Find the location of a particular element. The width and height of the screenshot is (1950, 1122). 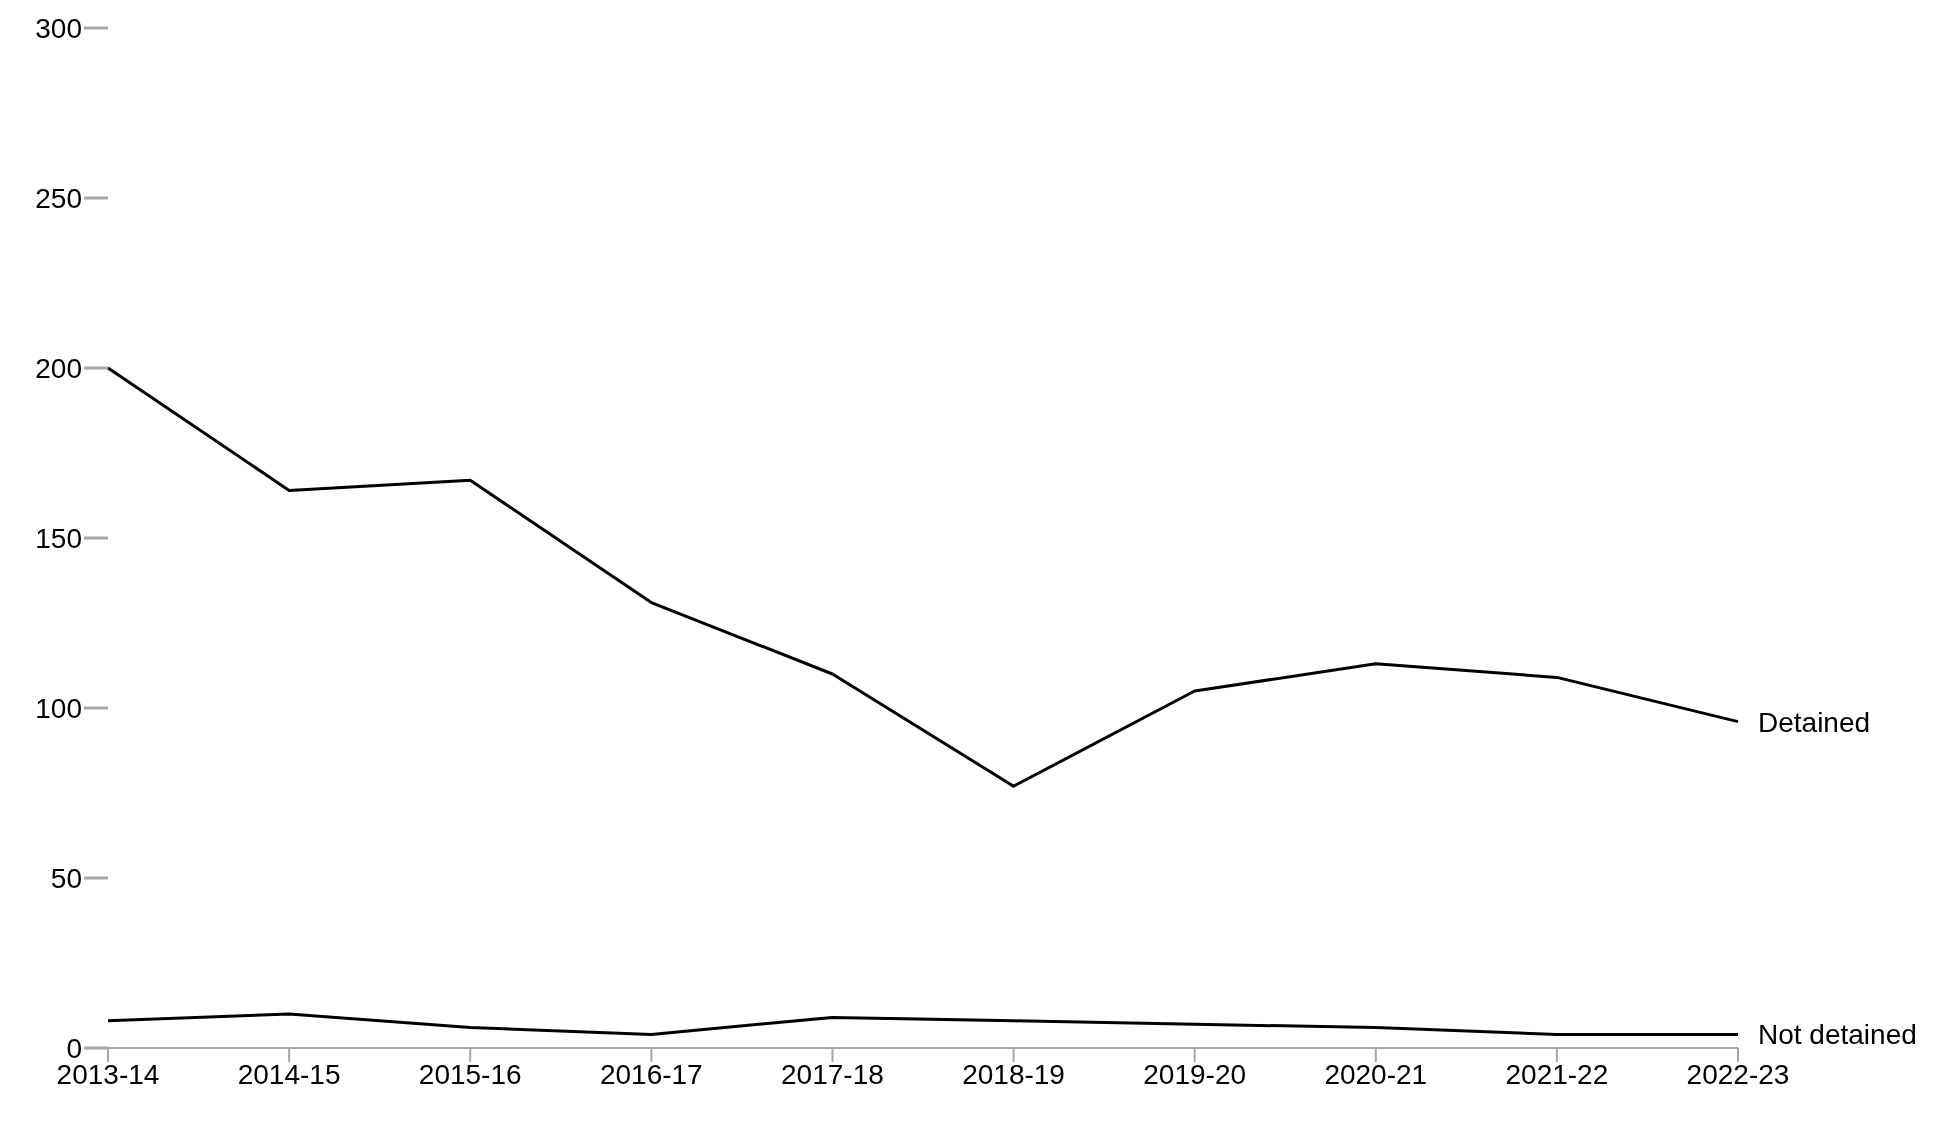

x-tick-label: 2015-16 is located at coordinates (470, 1074).